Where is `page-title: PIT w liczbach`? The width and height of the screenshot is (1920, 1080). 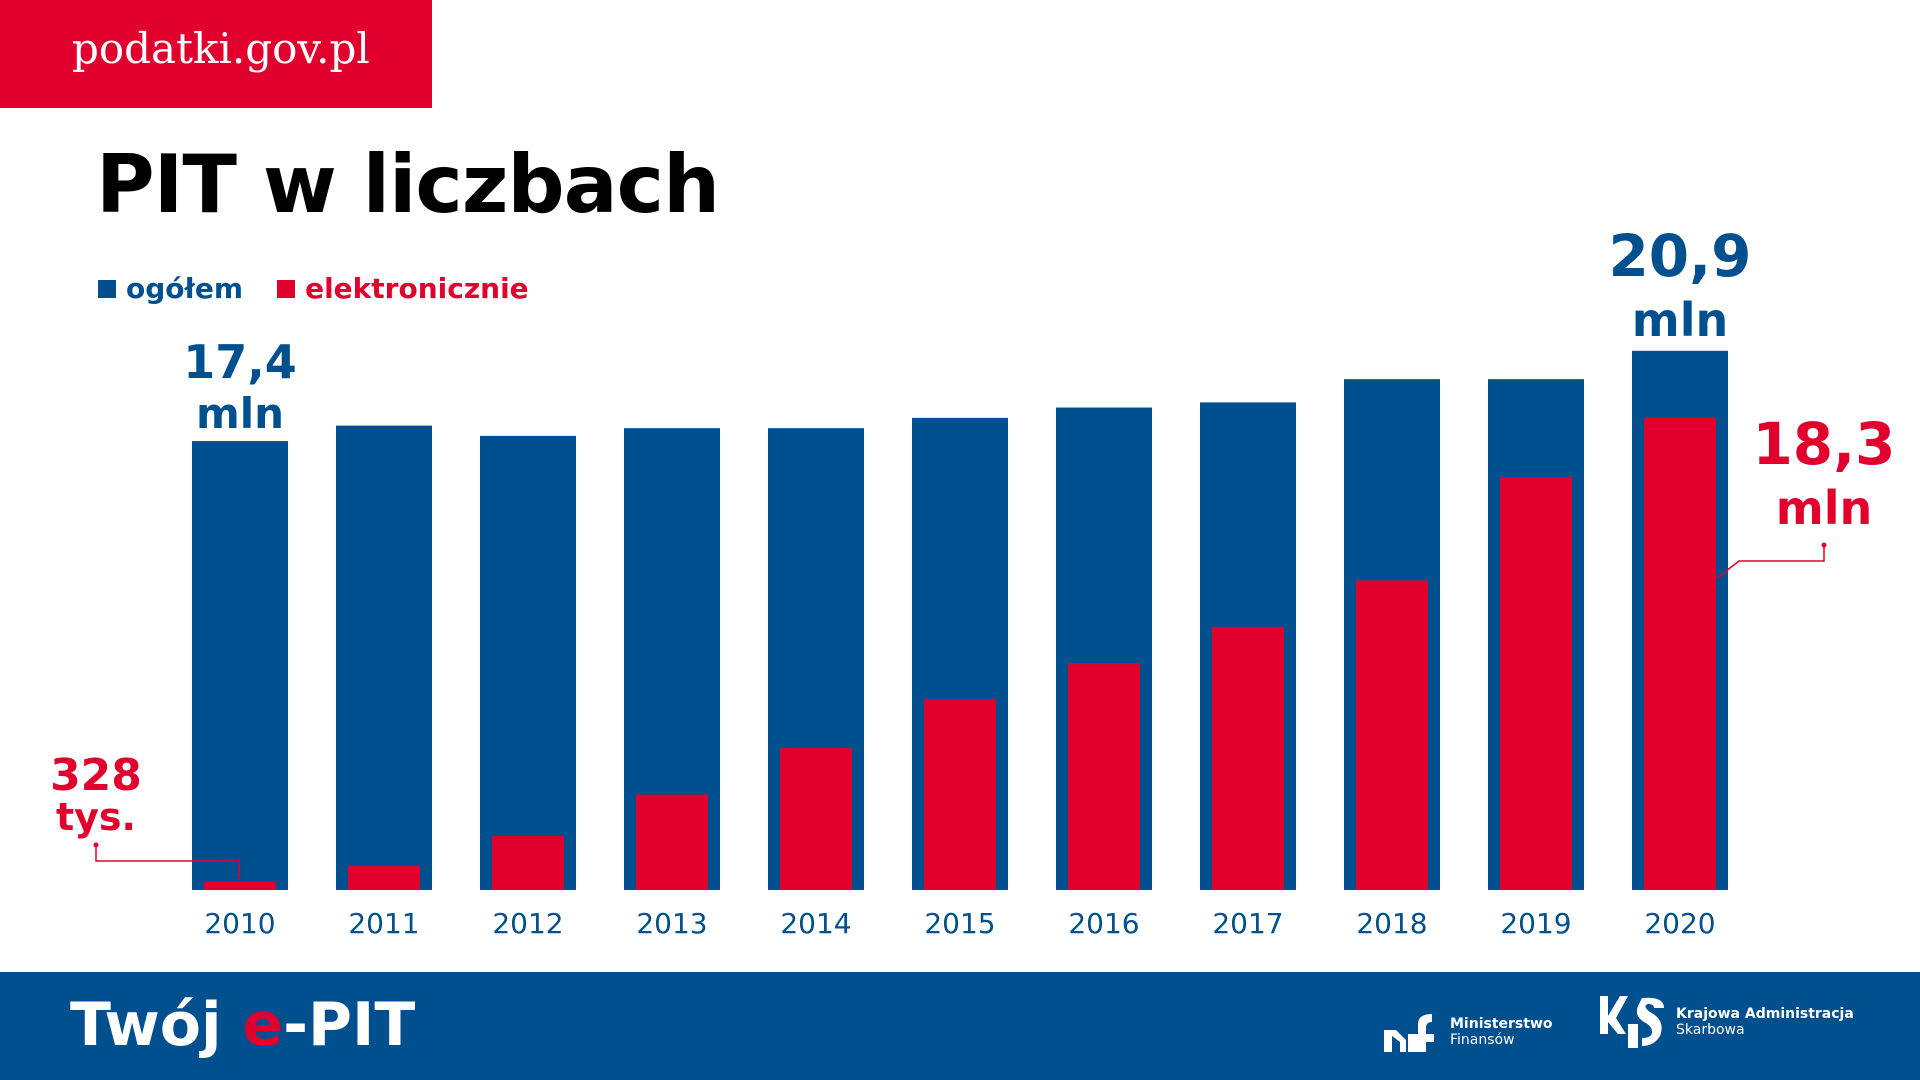 page-title: PIT w liczbach is located at coordinates (408, 184).